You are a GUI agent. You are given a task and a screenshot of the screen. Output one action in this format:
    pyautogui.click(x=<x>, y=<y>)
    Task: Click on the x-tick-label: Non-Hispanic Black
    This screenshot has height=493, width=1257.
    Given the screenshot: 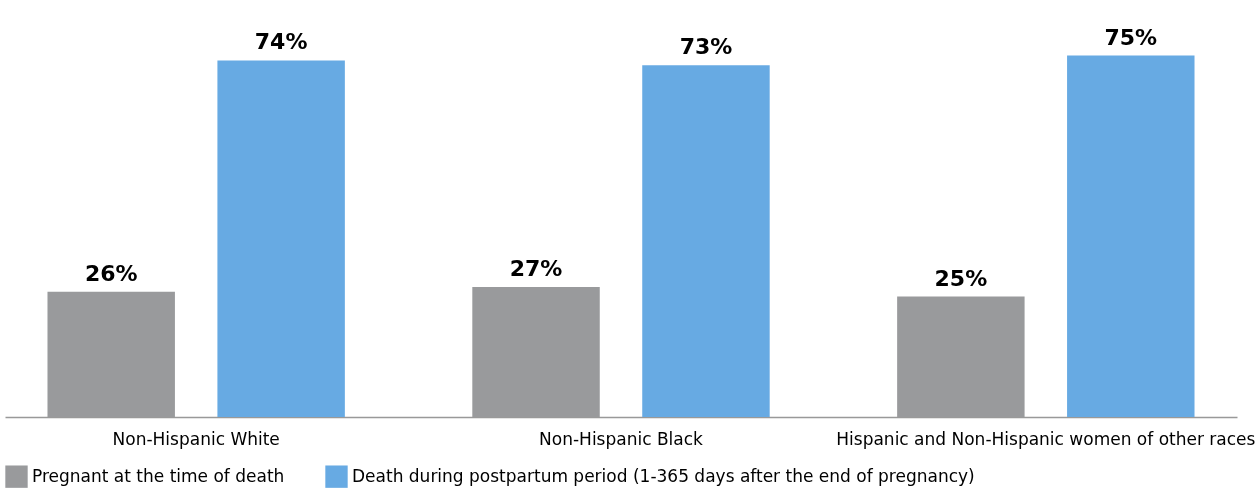 What is the action you would take?
    pyautogui.click(x=621, y=438)
    